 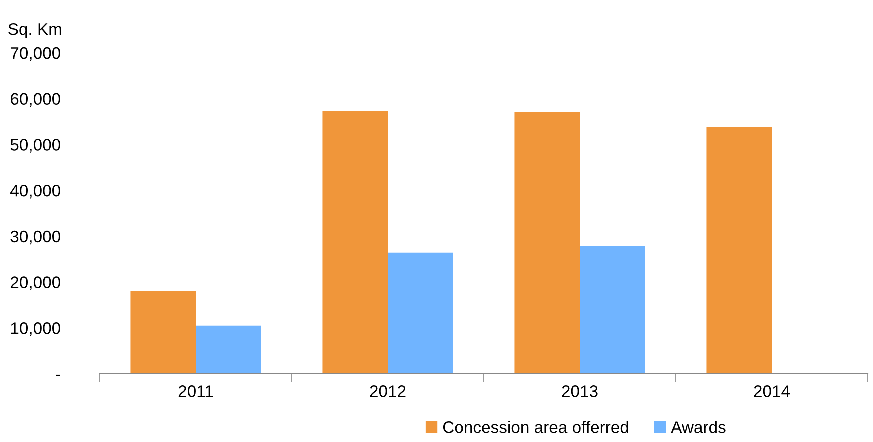 What do you see at coordinates (772, 392) in the screenshot?
I see `x-tick-label: 2014` at bounding box center [772, 392].